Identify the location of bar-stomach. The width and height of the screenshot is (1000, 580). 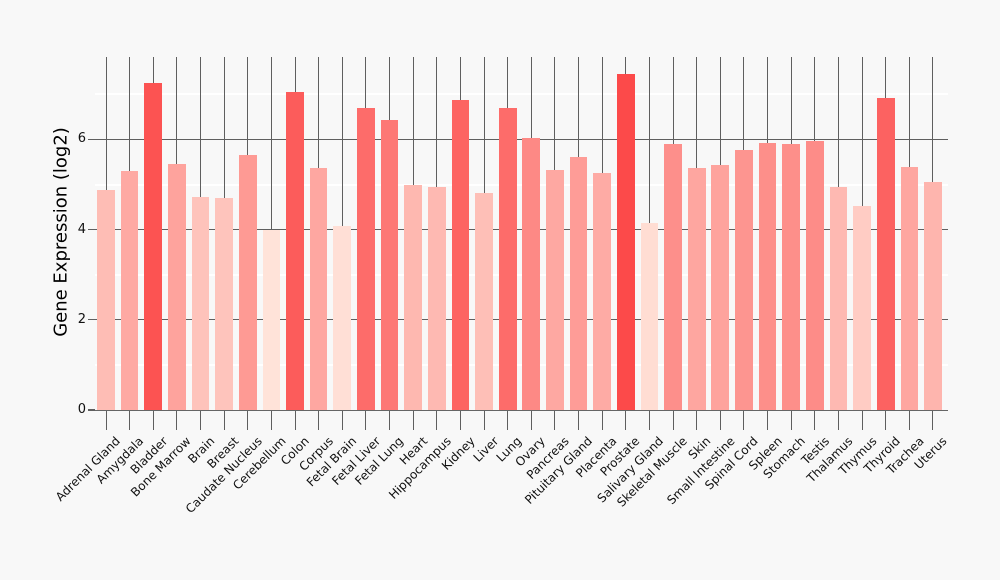
(791, 276).